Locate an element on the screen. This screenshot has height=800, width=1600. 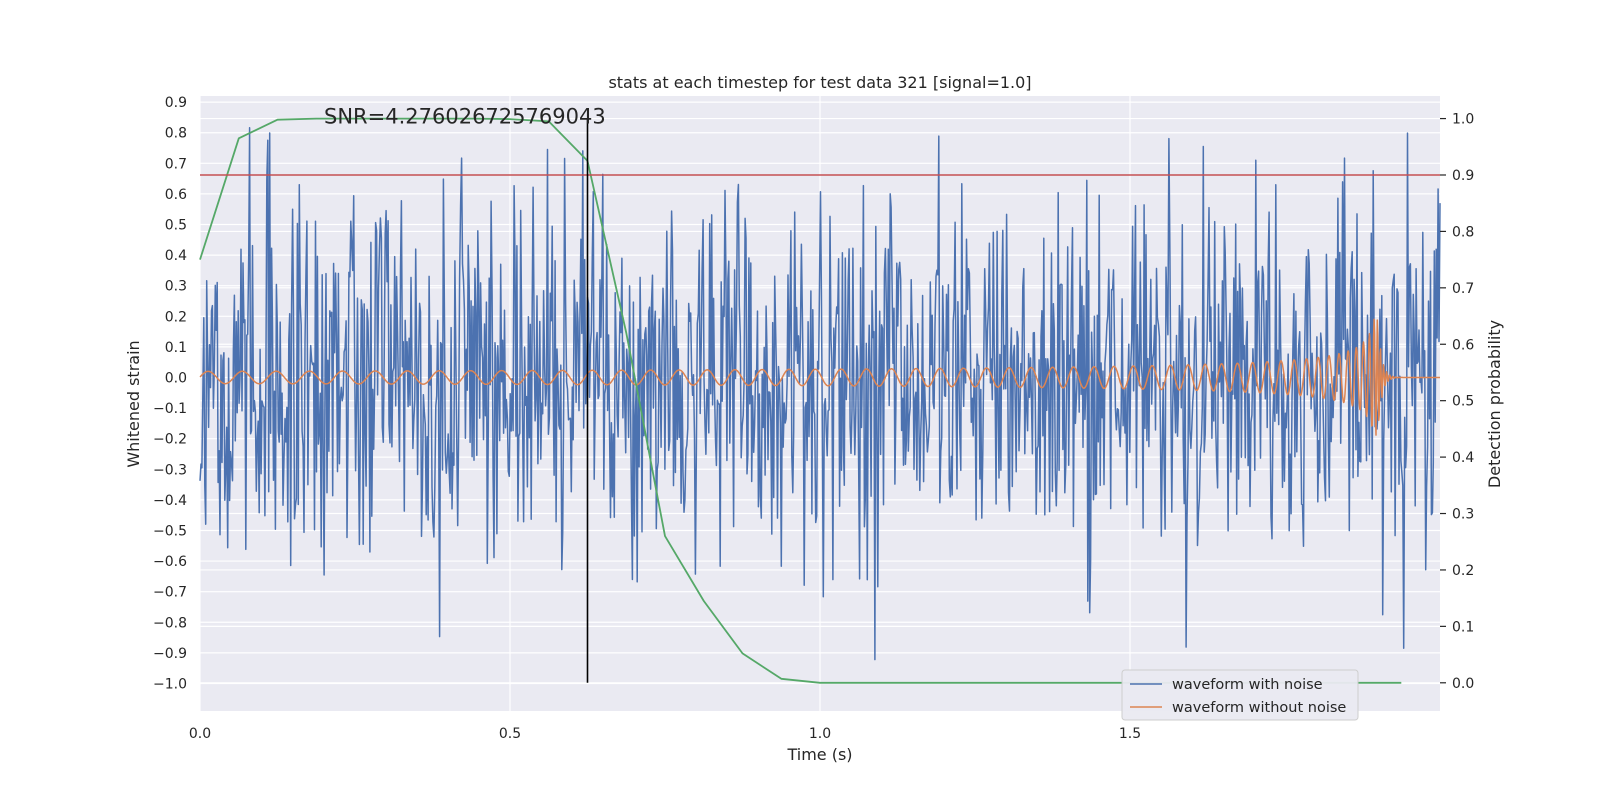
y-right-tick-label: 0.1 is located at coordinates (1463, 627).